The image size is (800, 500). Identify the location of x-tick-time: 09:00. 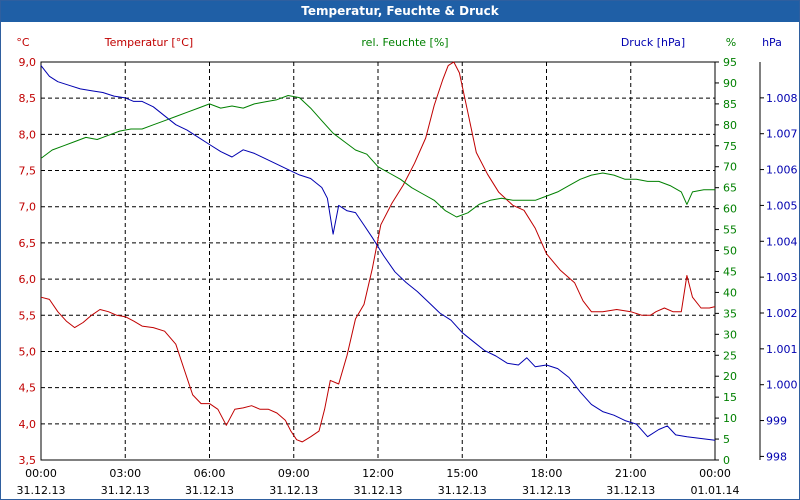
(294, 473).